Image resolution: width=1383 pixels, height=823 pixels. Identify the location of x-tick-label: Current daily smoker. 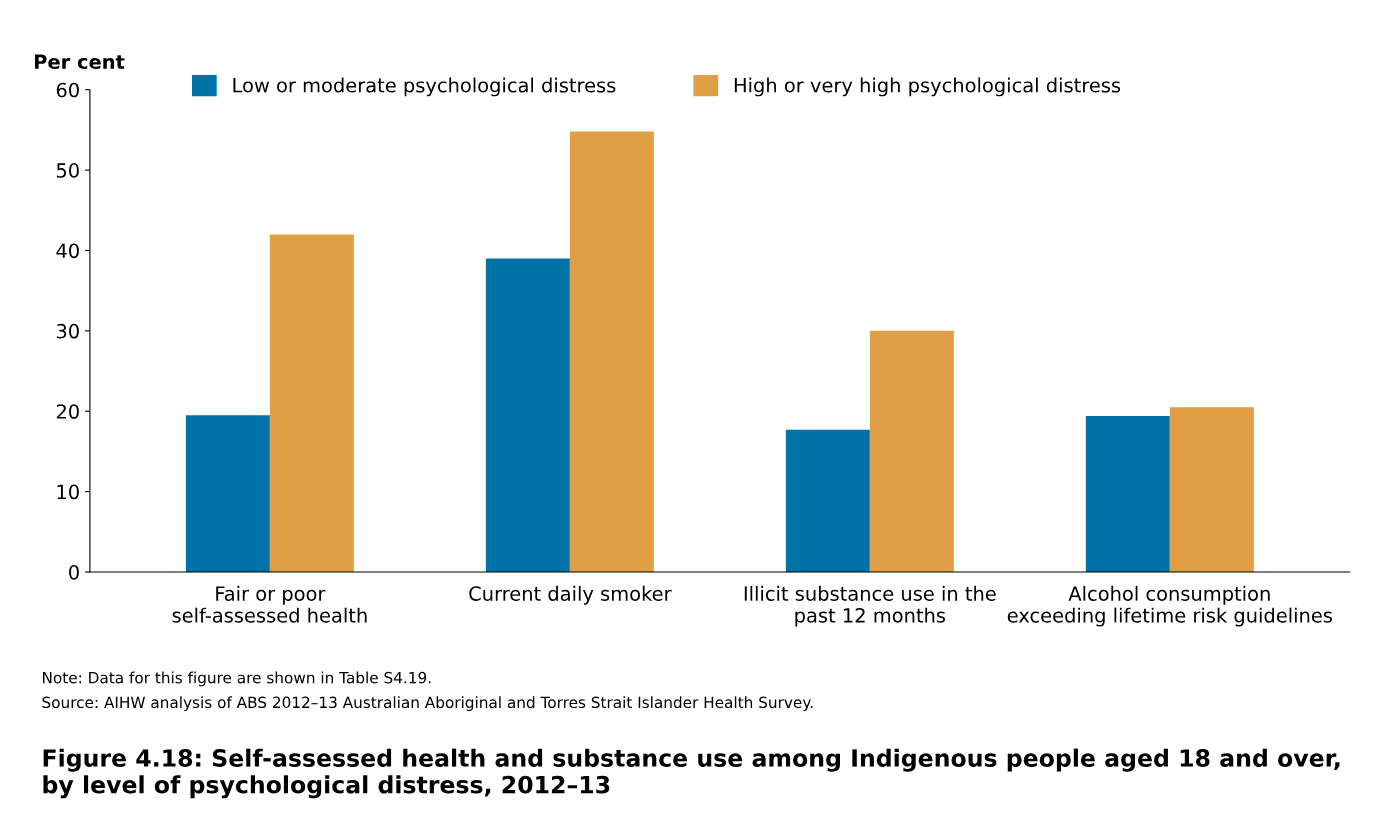
(570, 595).